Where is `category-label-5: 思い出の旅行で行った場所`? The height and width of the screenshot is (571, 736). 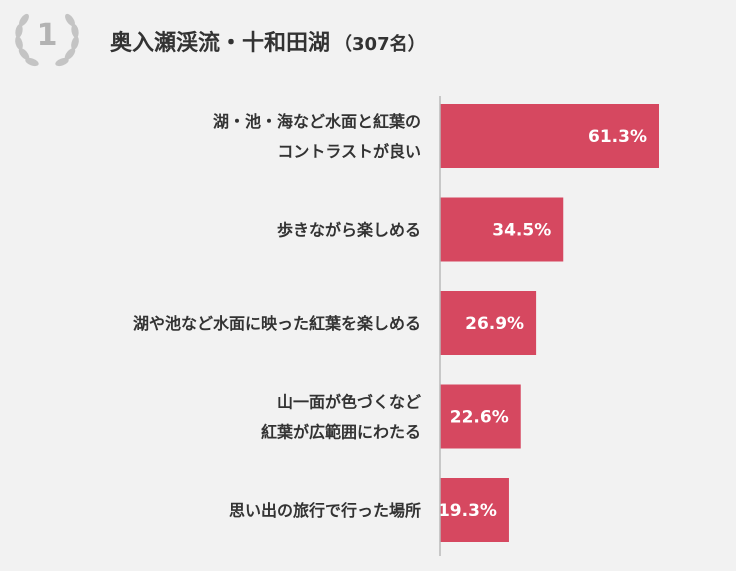
category-label-5: 思い出の旅行で行った場所 is located at coordinates (325, 510).